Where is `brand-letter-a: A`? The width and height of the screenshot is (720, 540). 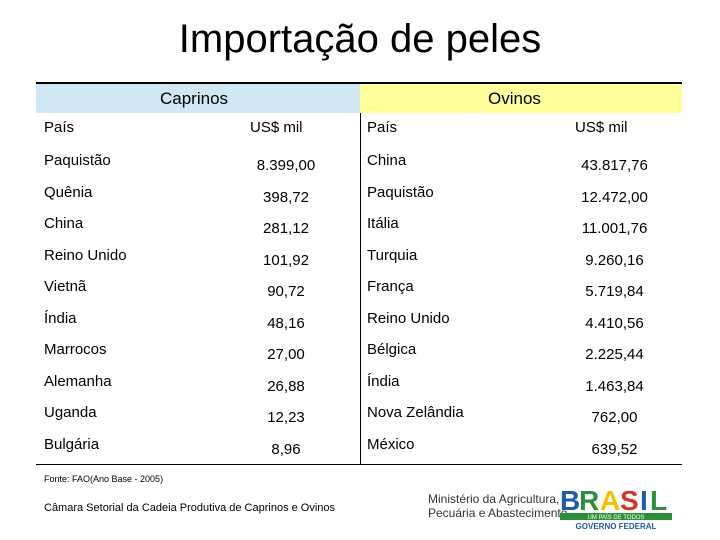
brand-letter-a: A is located at coordinates (610, 500).